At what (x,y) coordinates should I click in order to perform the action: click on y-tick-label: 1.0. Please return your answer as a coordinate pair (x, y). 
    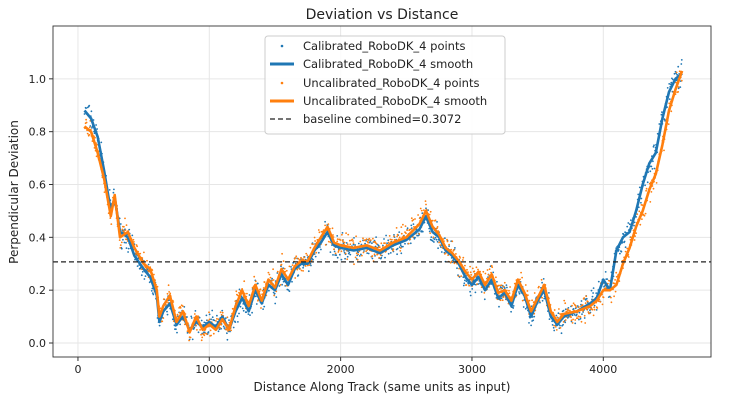
    Looking at the image, I should click on (38, 79).